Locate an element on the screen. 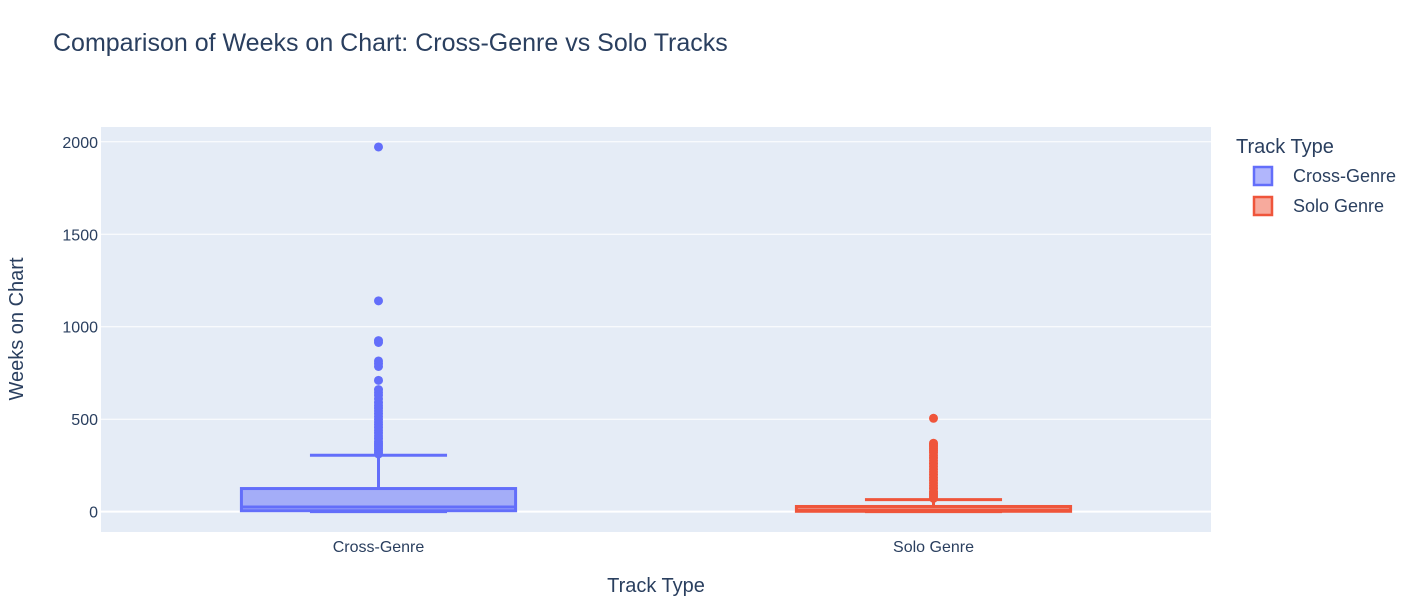 This screenshot has width=1414, height=611. y-tick-label: 0 is located at coordinates (93, 513).